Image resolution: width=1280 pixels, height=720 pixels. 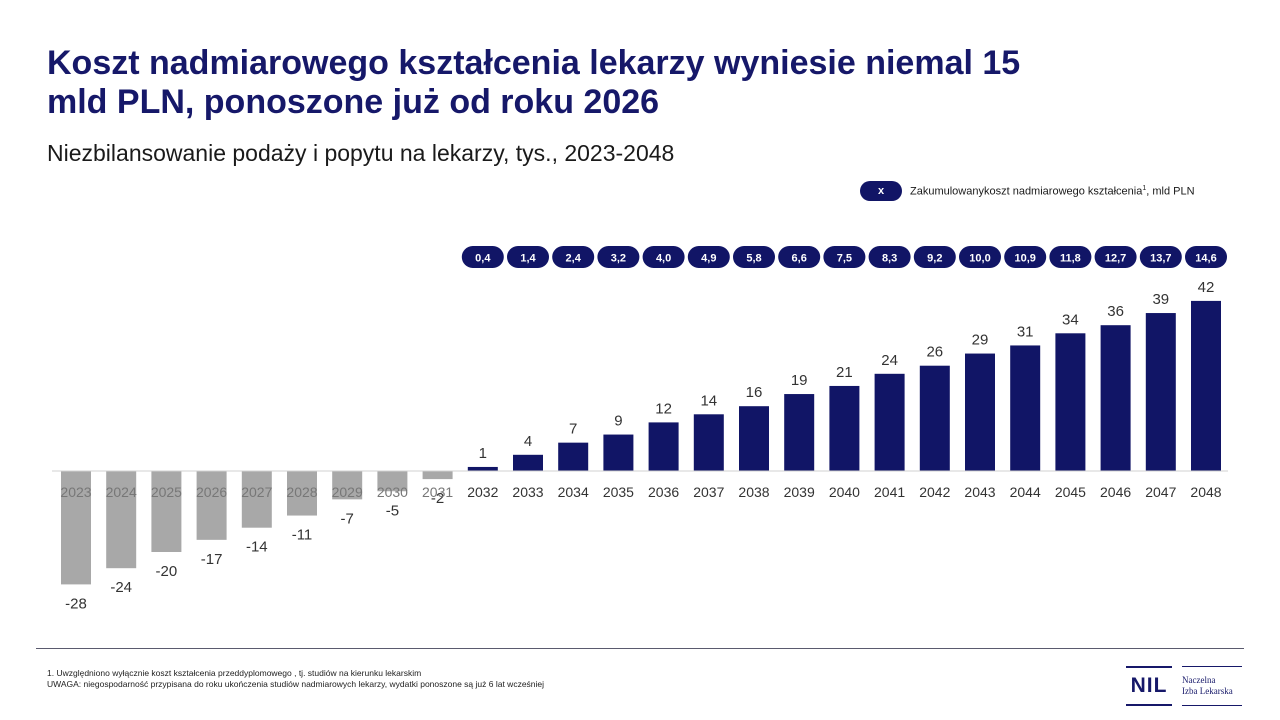 What do you see at coordinates (1115, 492) in the screenshot?
I see `category-label-2046: 2046` at bounding box center [1115, 492].